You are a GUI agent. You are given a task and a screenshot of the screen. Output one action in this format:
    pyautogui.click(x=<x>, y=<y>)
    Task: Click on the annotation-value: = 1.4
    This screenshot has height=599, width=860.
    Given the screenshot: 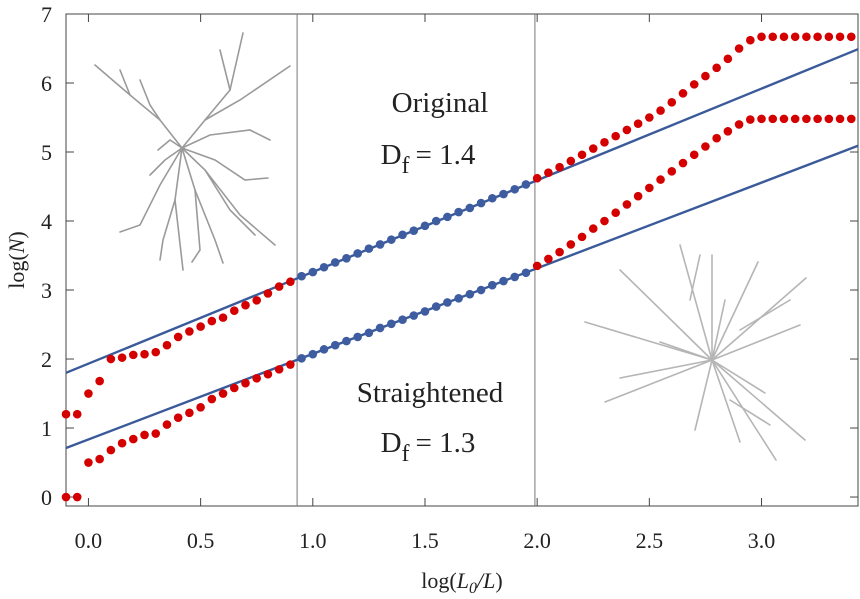 What is the action you would take?
    pyautogui.click(x=446, y=155)
    